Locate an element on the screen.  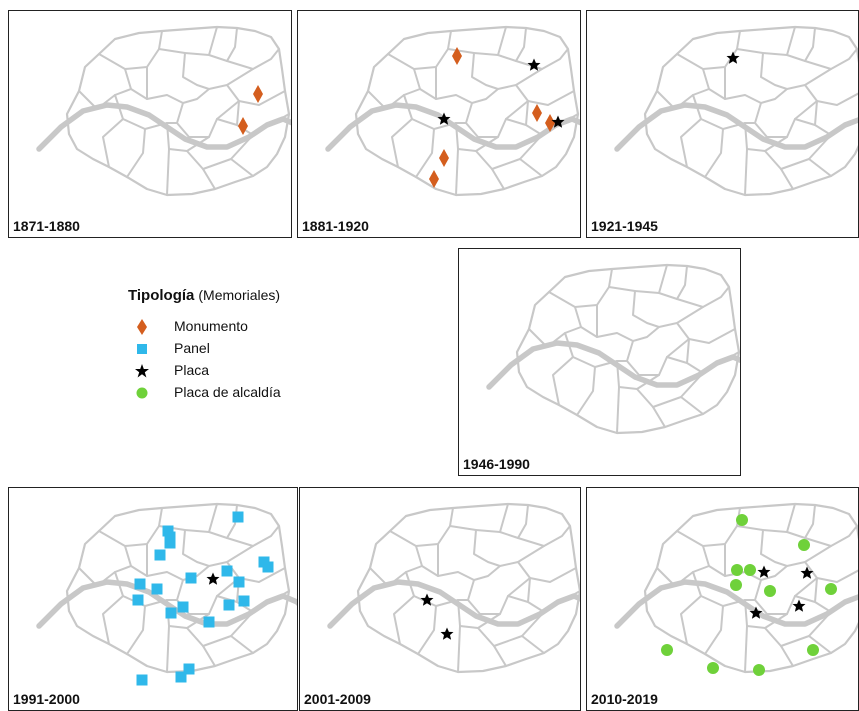
period-label: 1946-1990 is located at coordinates (496, 464).